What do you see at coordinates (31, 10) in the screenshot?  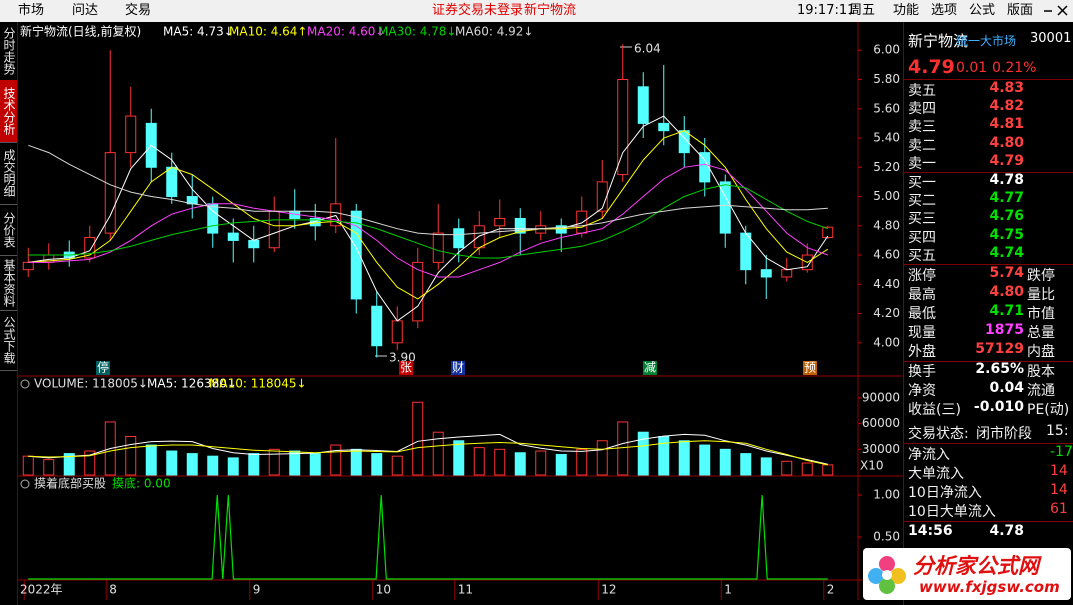 I see `menu-item: 市场` at bounding box center [31, 10].